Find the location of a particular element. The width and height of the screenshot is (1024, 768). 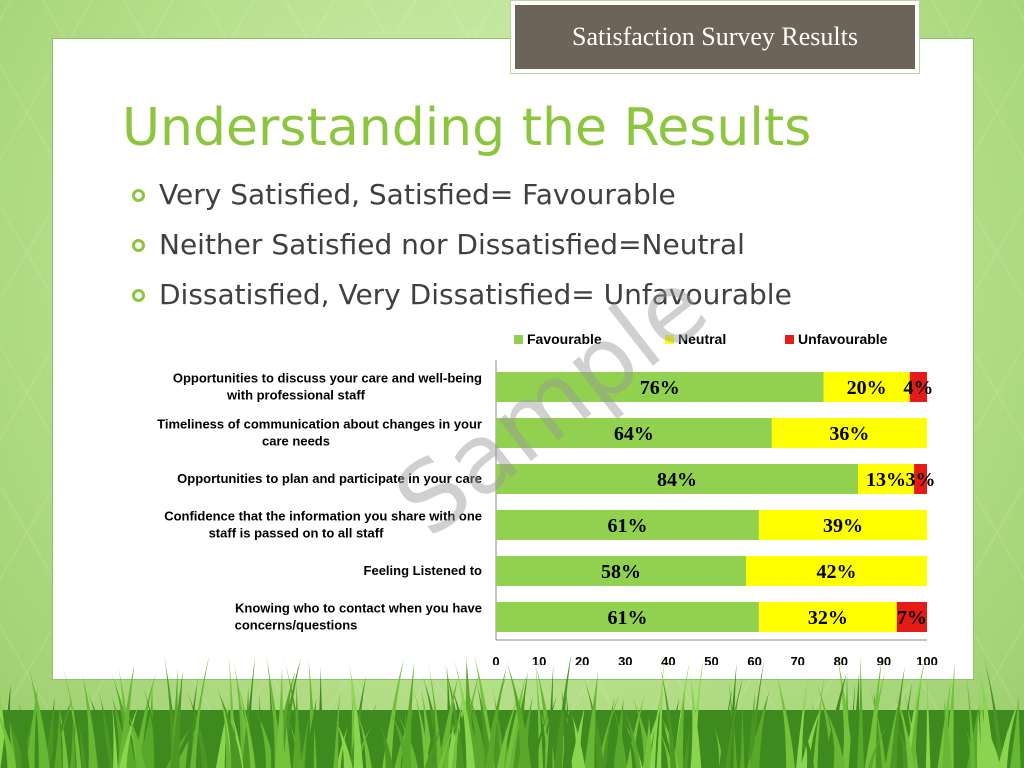

data-label: 39% is located at coordinates (843, 526).